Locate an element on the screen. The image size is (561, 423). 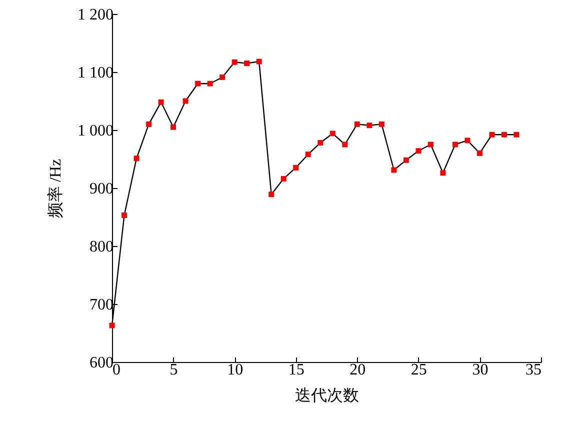
x-tick-label: 5 is located at coordinates (174, 370).